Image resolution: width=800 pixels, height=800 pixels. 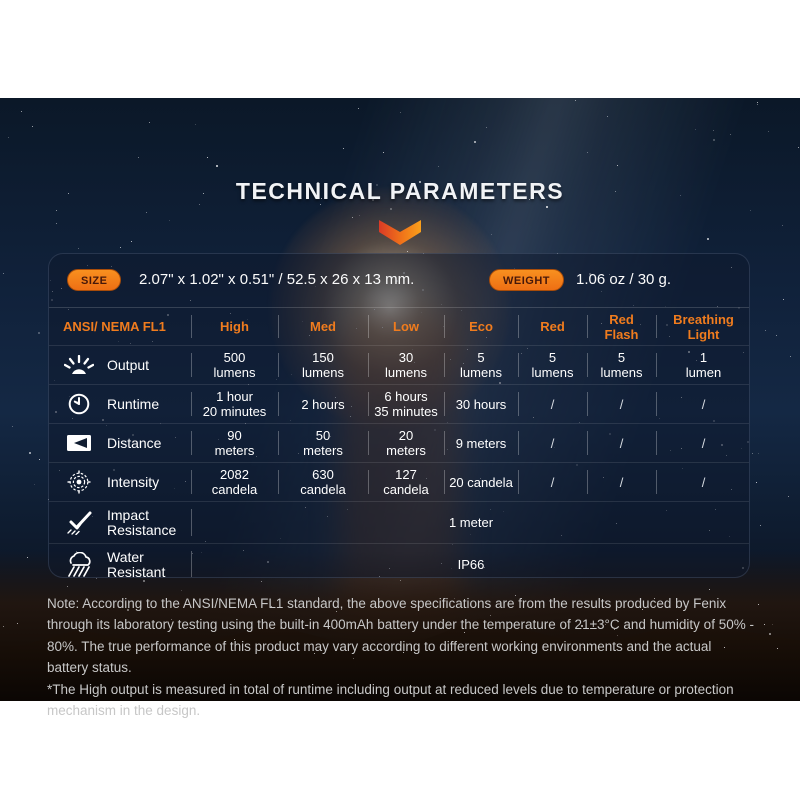 I want to click on value-output-med: 150 lumens, so click(x=323, y=365).